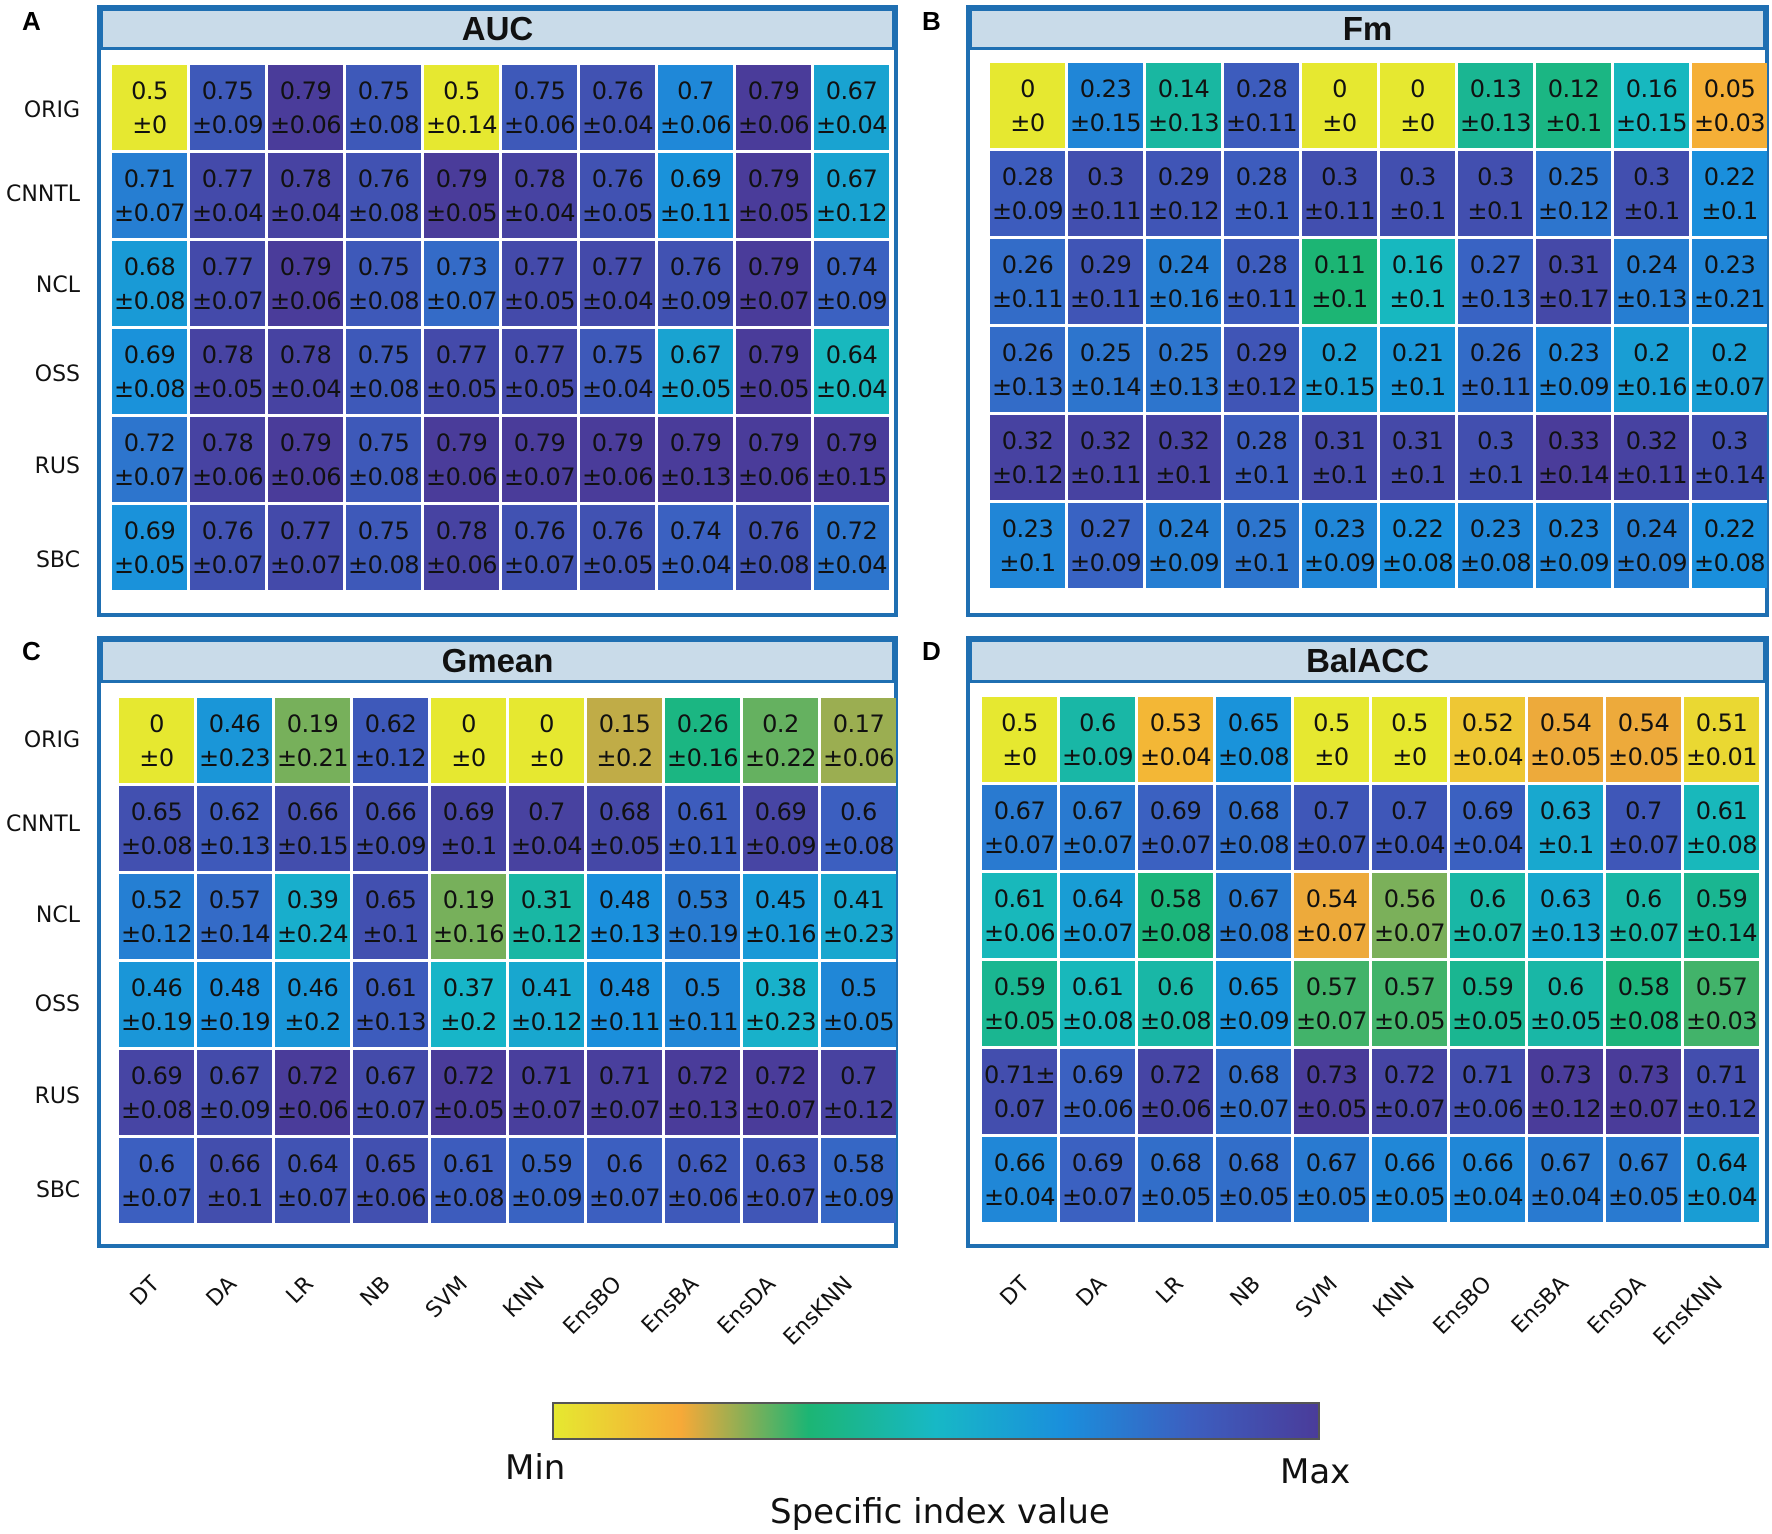  I want to click on cell-sd: ±0.11, so click(1105, 298).